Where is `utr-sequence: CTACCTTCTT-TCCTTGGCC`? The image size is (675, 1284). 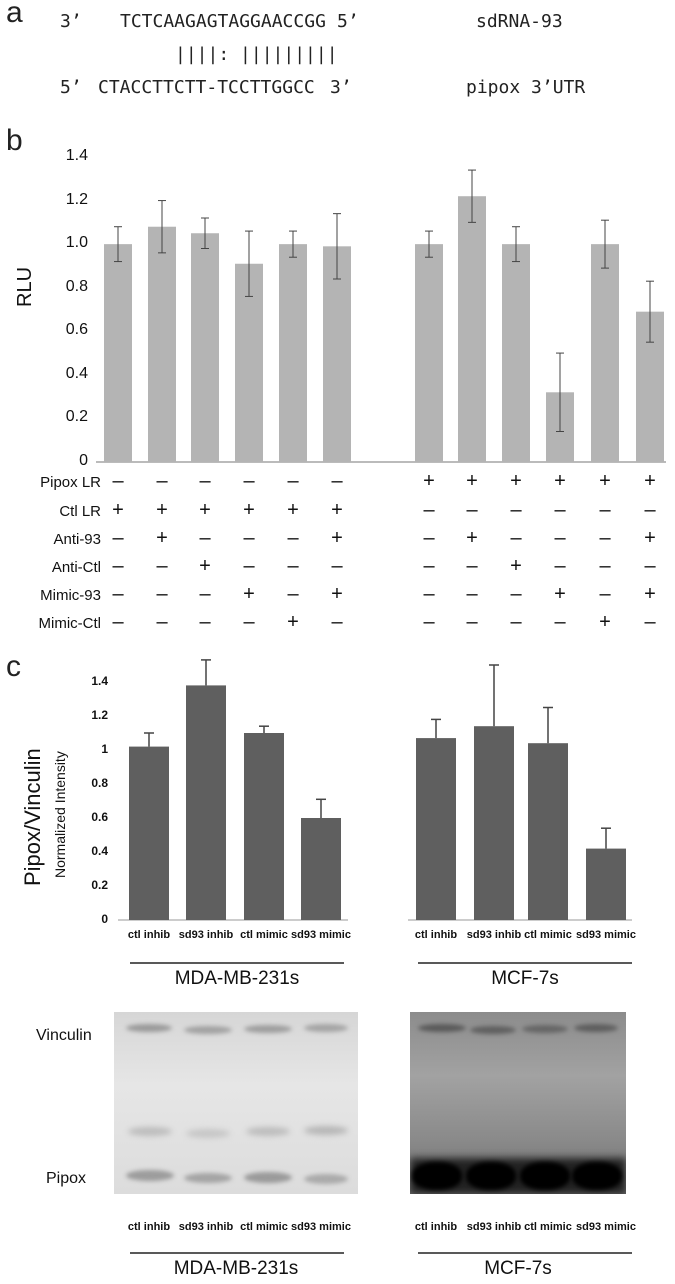
utr-sequence: CTACCTTCTT-TCCTTGGCC is located at coordinates (206, 87).